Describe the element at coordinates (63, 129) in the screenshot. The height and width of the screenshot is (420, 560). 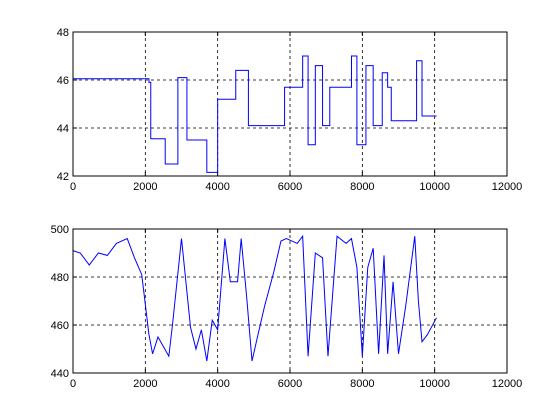
I see `y-tick-label: 44` at that location.